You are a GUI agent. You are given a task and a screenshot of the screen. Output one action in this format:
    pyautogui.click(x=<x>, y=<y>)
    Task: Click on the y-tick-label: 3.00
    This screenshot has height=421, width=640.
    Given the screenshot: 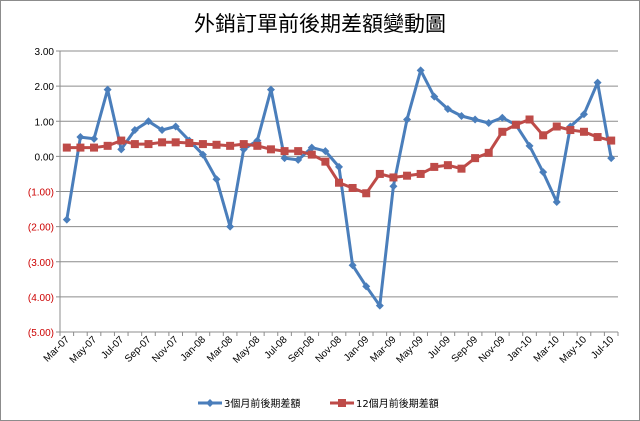 What is the action you would take?
    pyautogui.click(x=45, y=52)
    